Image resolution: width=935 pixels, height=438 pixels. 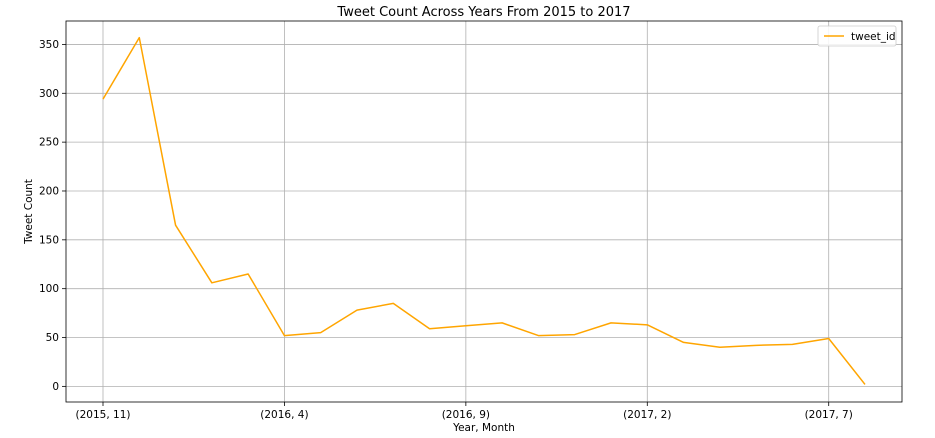 What do you see at coordinates (52, 338) in the screenshot?
I see `y-tick-label: 50` at bounding box center [52, 338].